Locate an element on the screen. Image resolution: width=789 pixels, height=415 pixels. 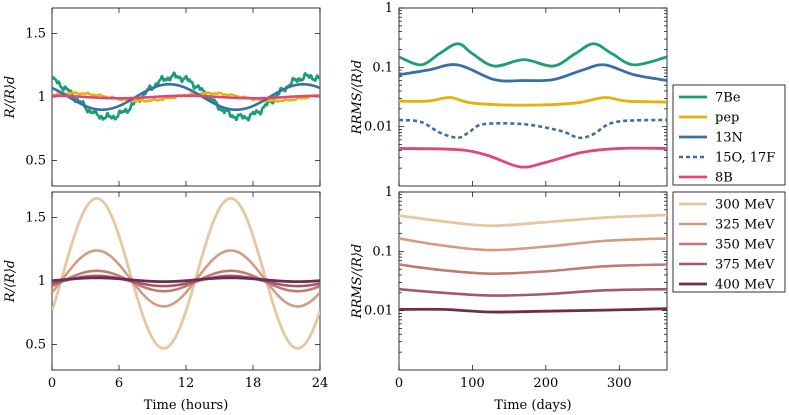
x-tick-label: 12 is located at coordinates (186, 383).